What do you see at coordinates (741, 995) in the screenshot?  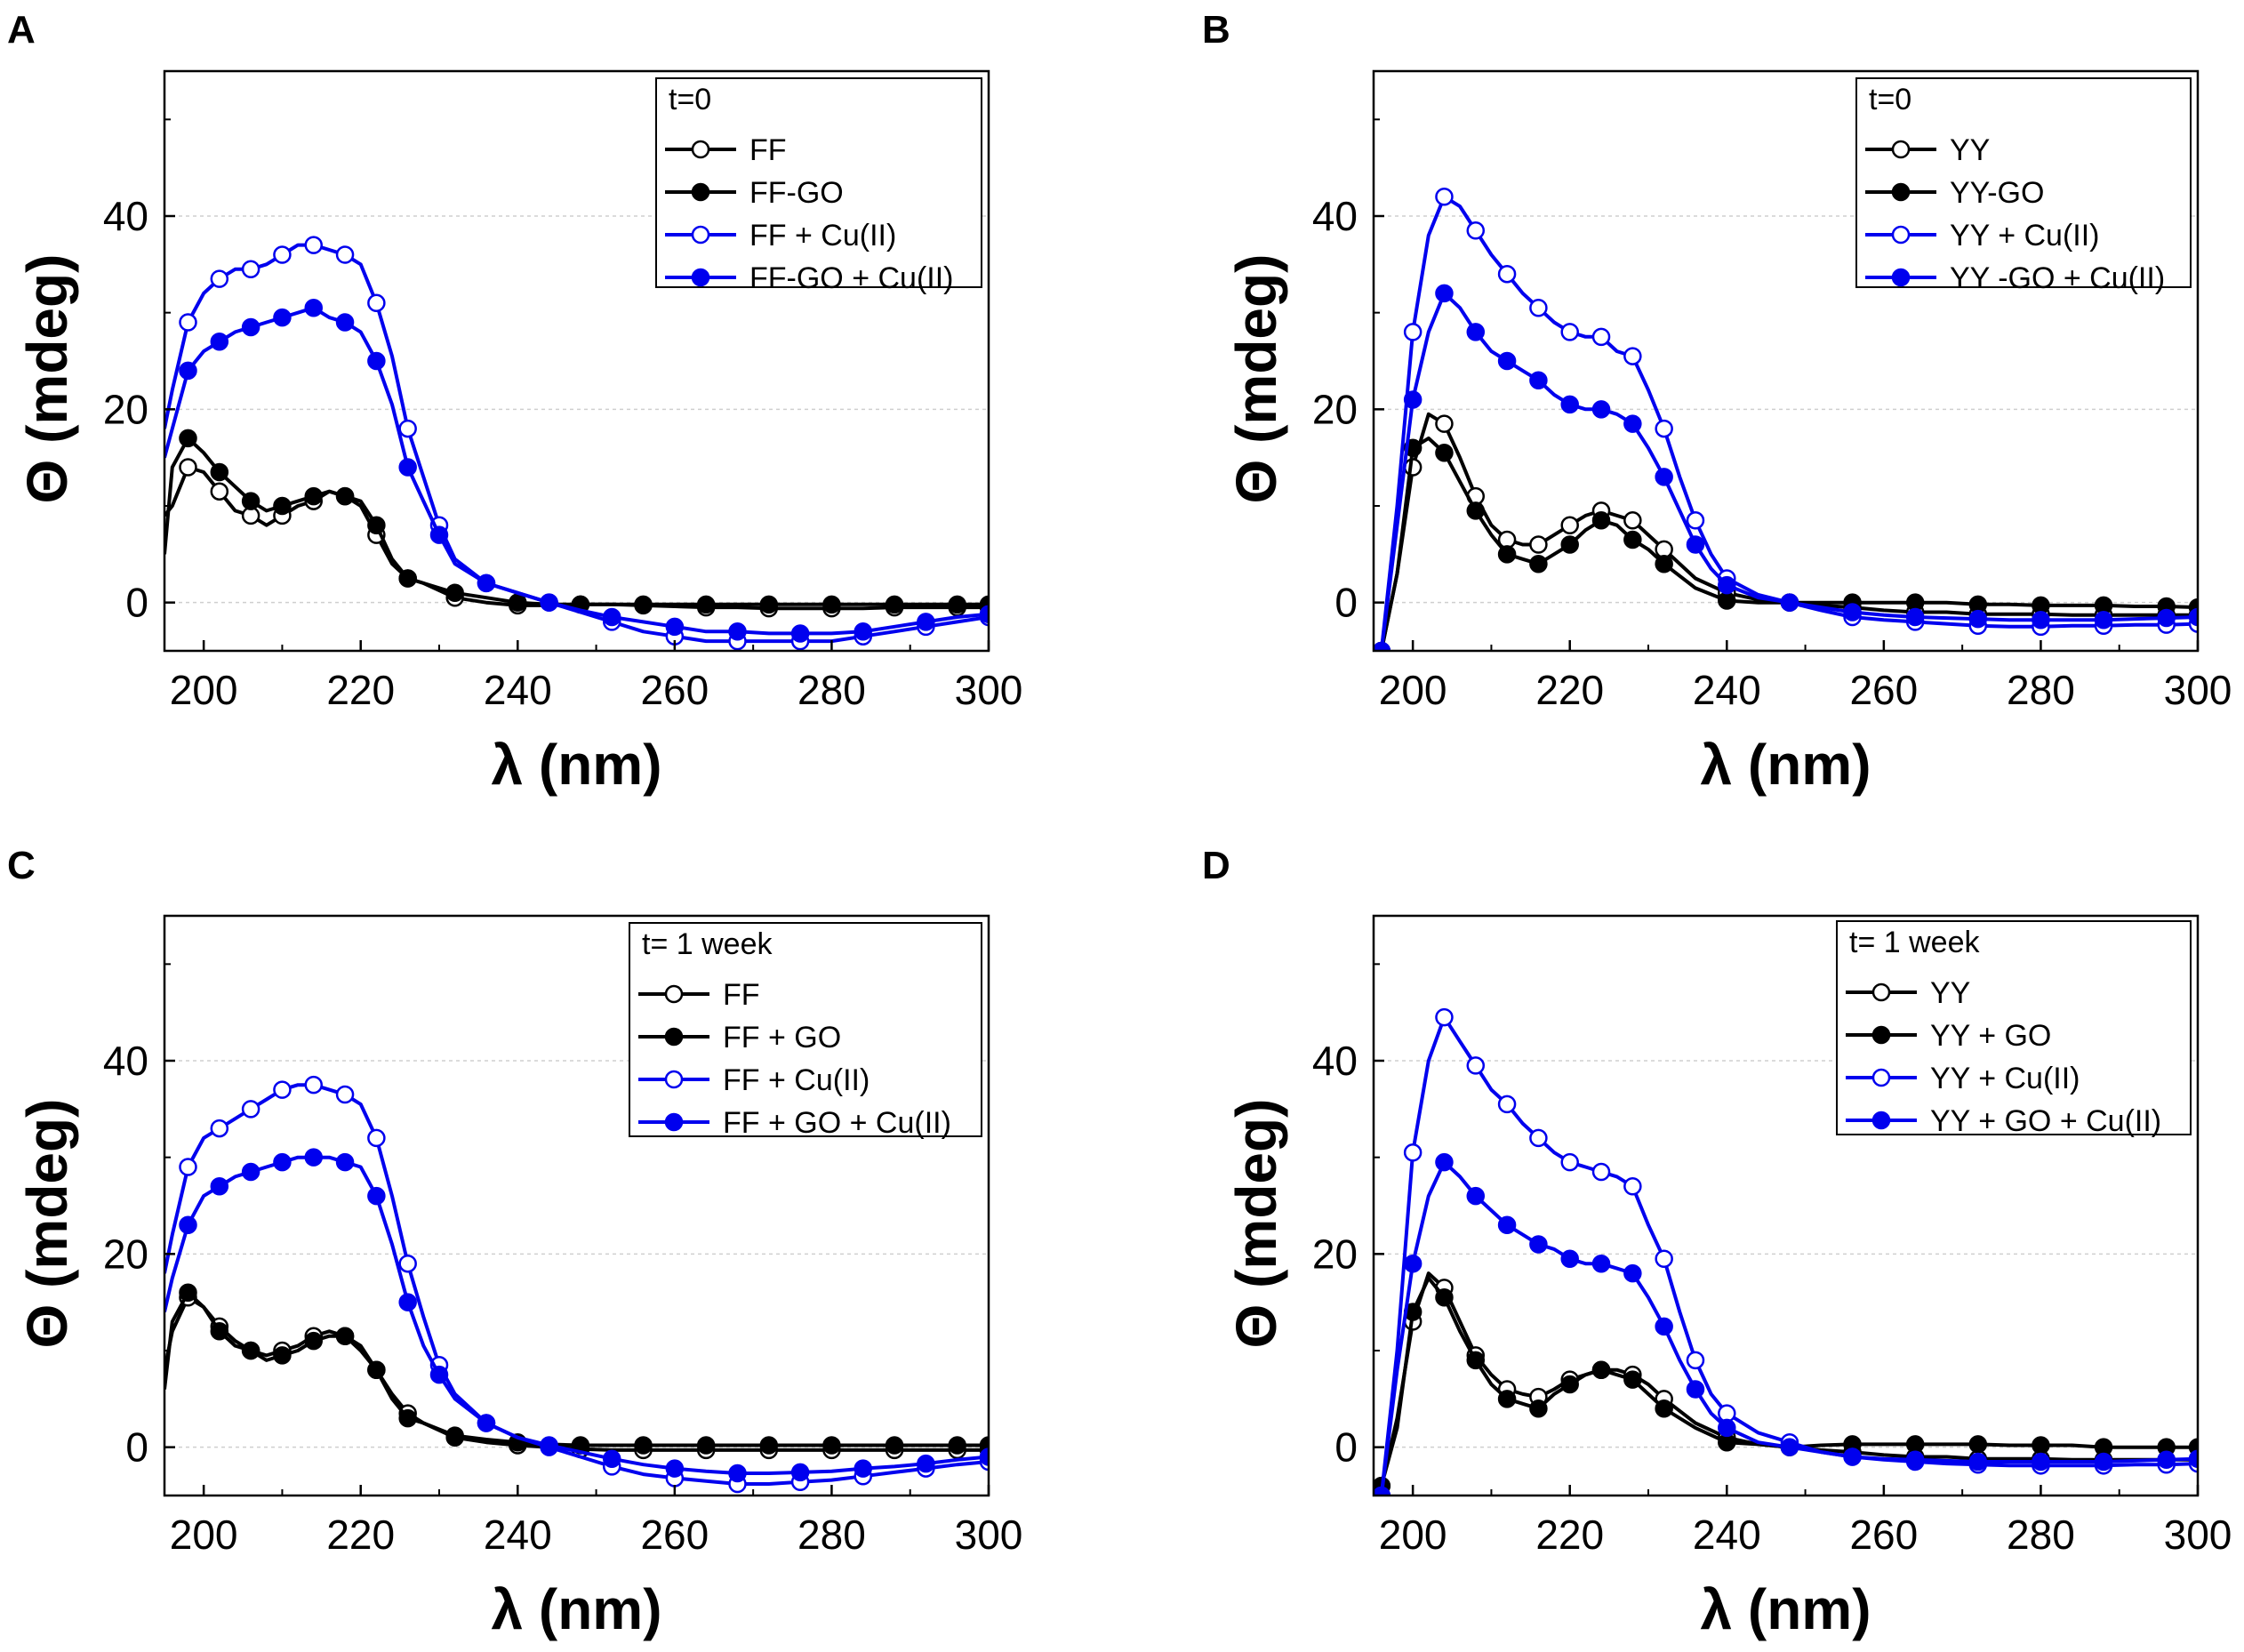 I see `legend-label: FF` at bounding box center [741, 995].